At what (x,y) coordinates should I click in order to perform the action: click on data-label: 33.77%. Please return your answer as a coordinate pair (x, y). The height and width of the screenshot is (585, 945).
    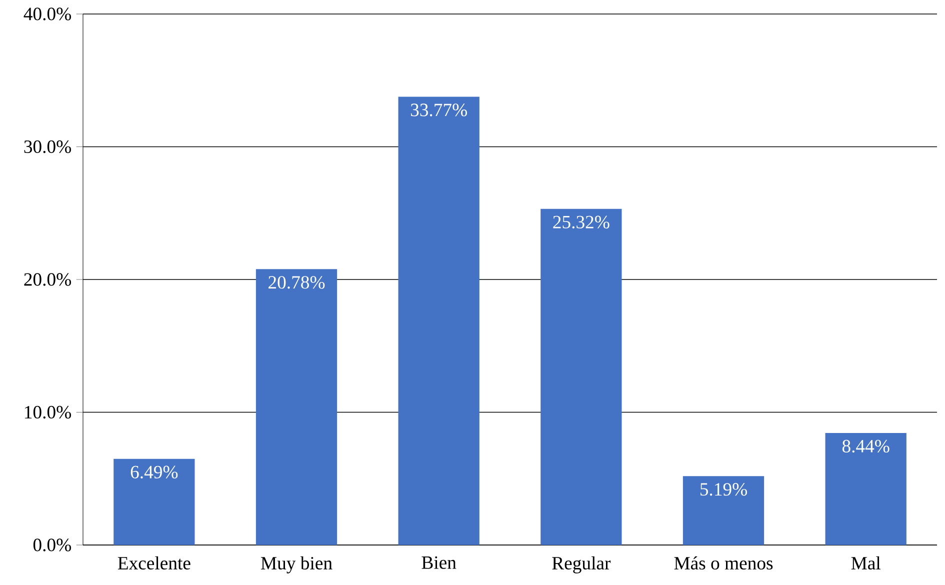
    Looking at the image, I should click on (438, 110).